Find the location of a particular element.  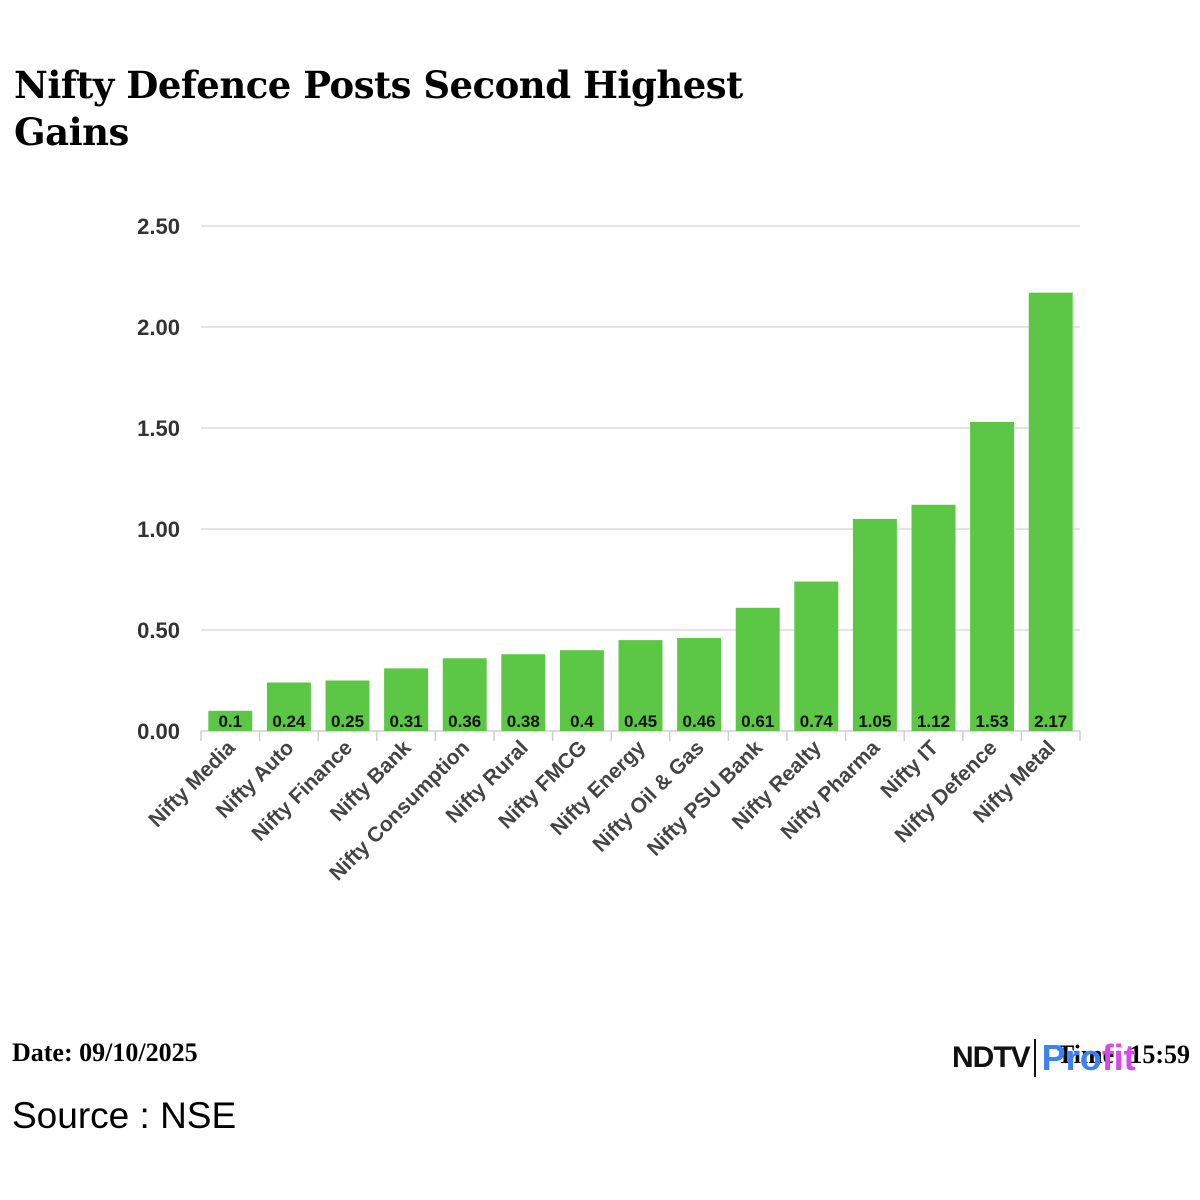

y-tick-label: 2.50 is located at coordinates (158, 226).